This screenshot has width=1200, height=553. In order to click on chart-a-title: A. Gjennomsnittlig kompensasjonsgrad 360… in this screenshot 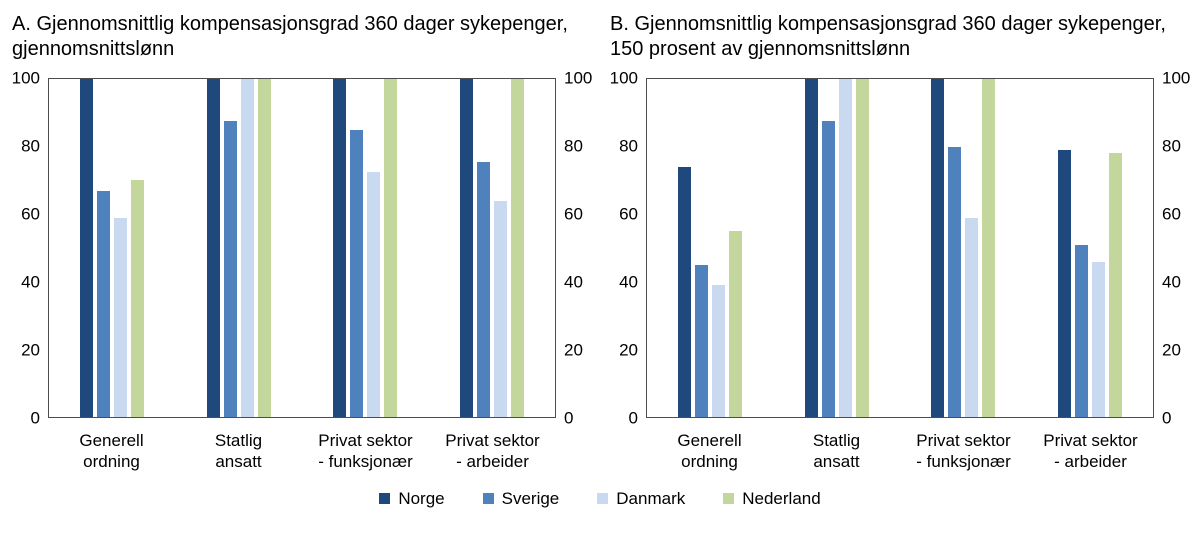, I will do `click(290, 36)`.